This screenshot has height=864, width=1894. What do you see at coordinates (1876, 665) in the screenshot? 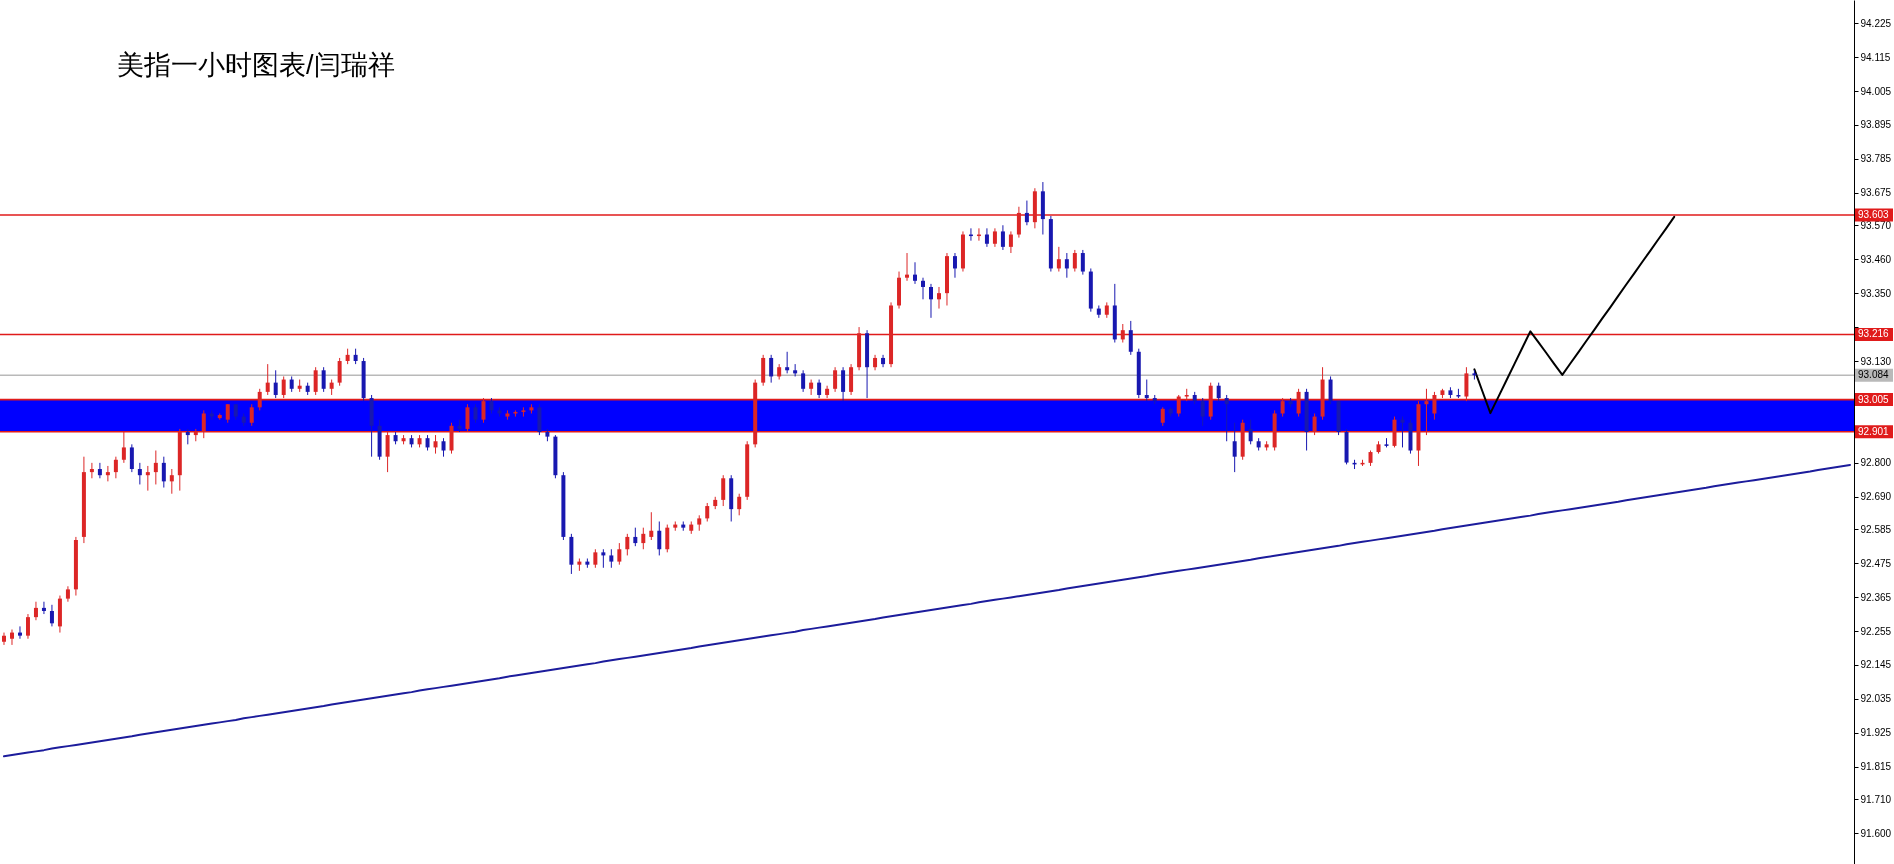
I see `y-tick-label: 92.145` at bounding box center [1876, 665].